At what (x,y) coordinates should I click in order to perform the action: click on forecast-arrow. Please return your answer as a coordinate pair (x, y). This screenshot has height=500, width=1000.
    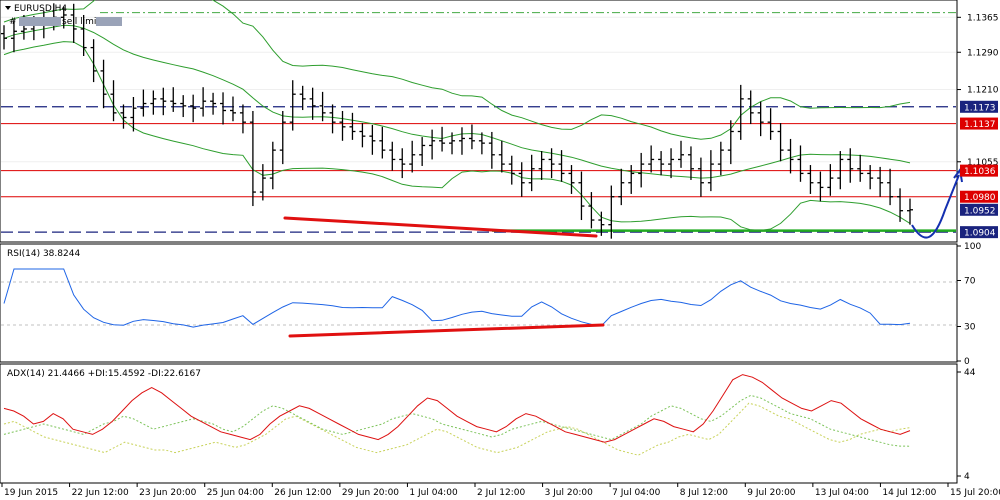
    Looking at the image, I should click on (935, 206).